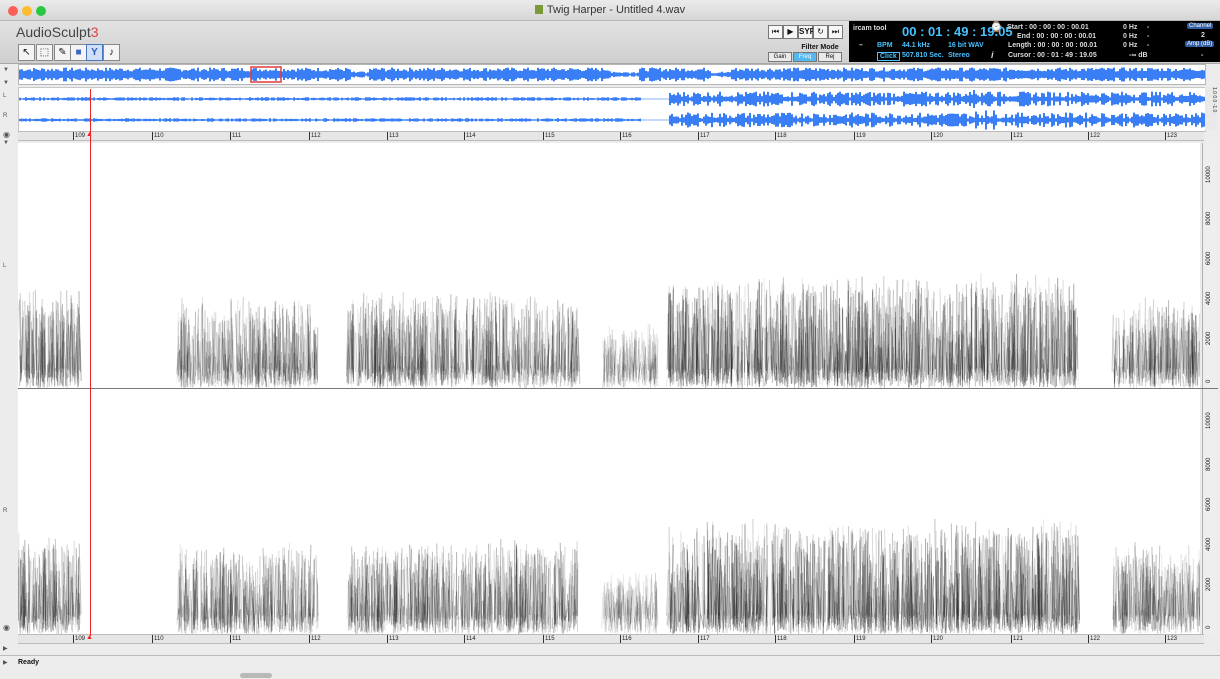 This screenshot has height=679, width=1220. What do you see at coordinates (1209, 420) in the screenshot?
I see `freq-tick-10000: 10000` at bounding box center [1209, 420].